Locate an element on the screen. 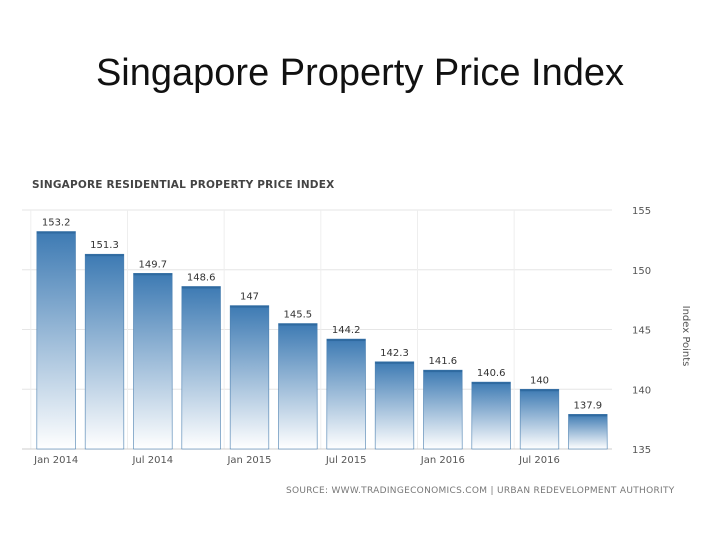 The width and height of the screenshot is (720, 540). x-tick-label: Jul 2016 is located at coordinates (539, 460).